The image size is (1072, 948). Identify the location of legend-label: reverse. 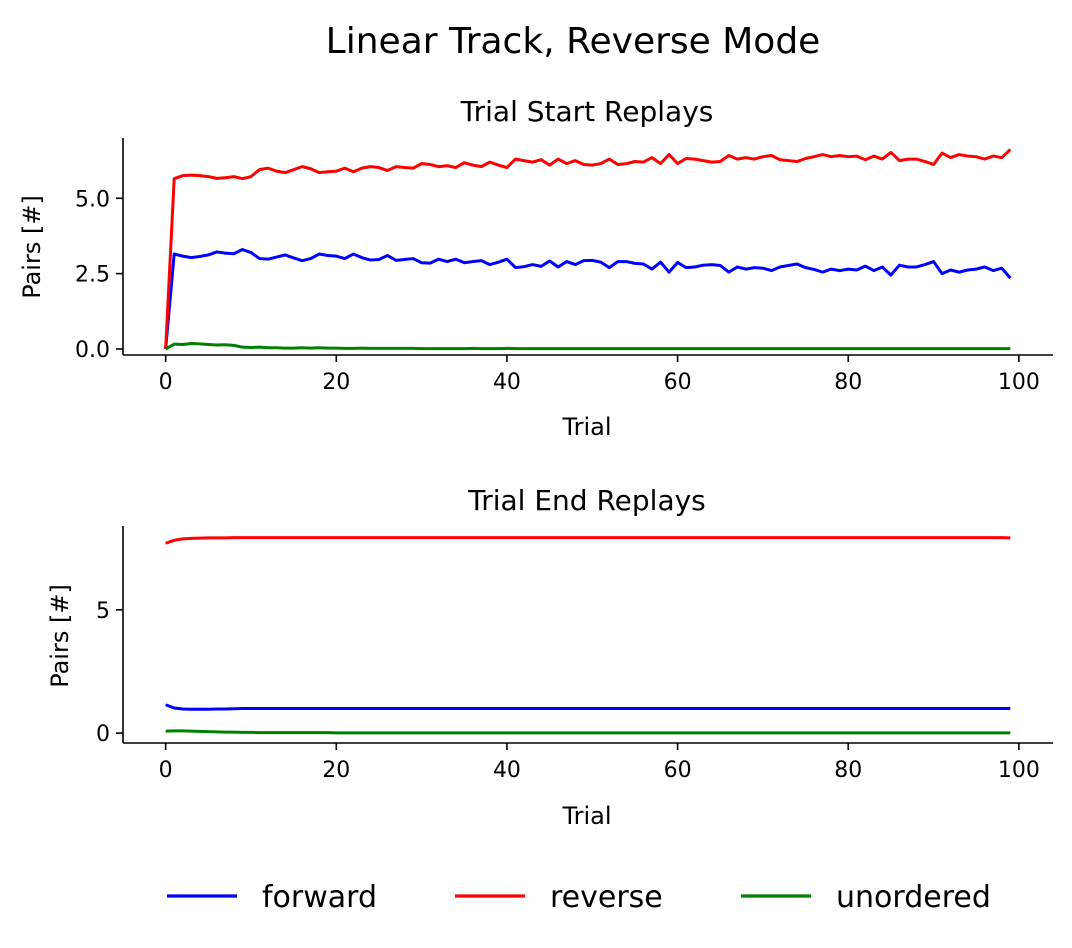
(606, 897).